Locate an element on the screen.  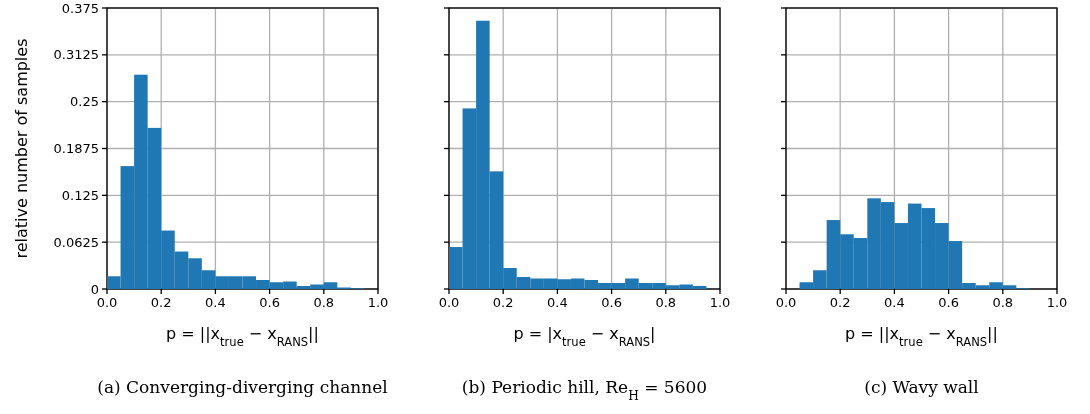
y-tick-label: 0.375 is located at coordinates (80, 8).